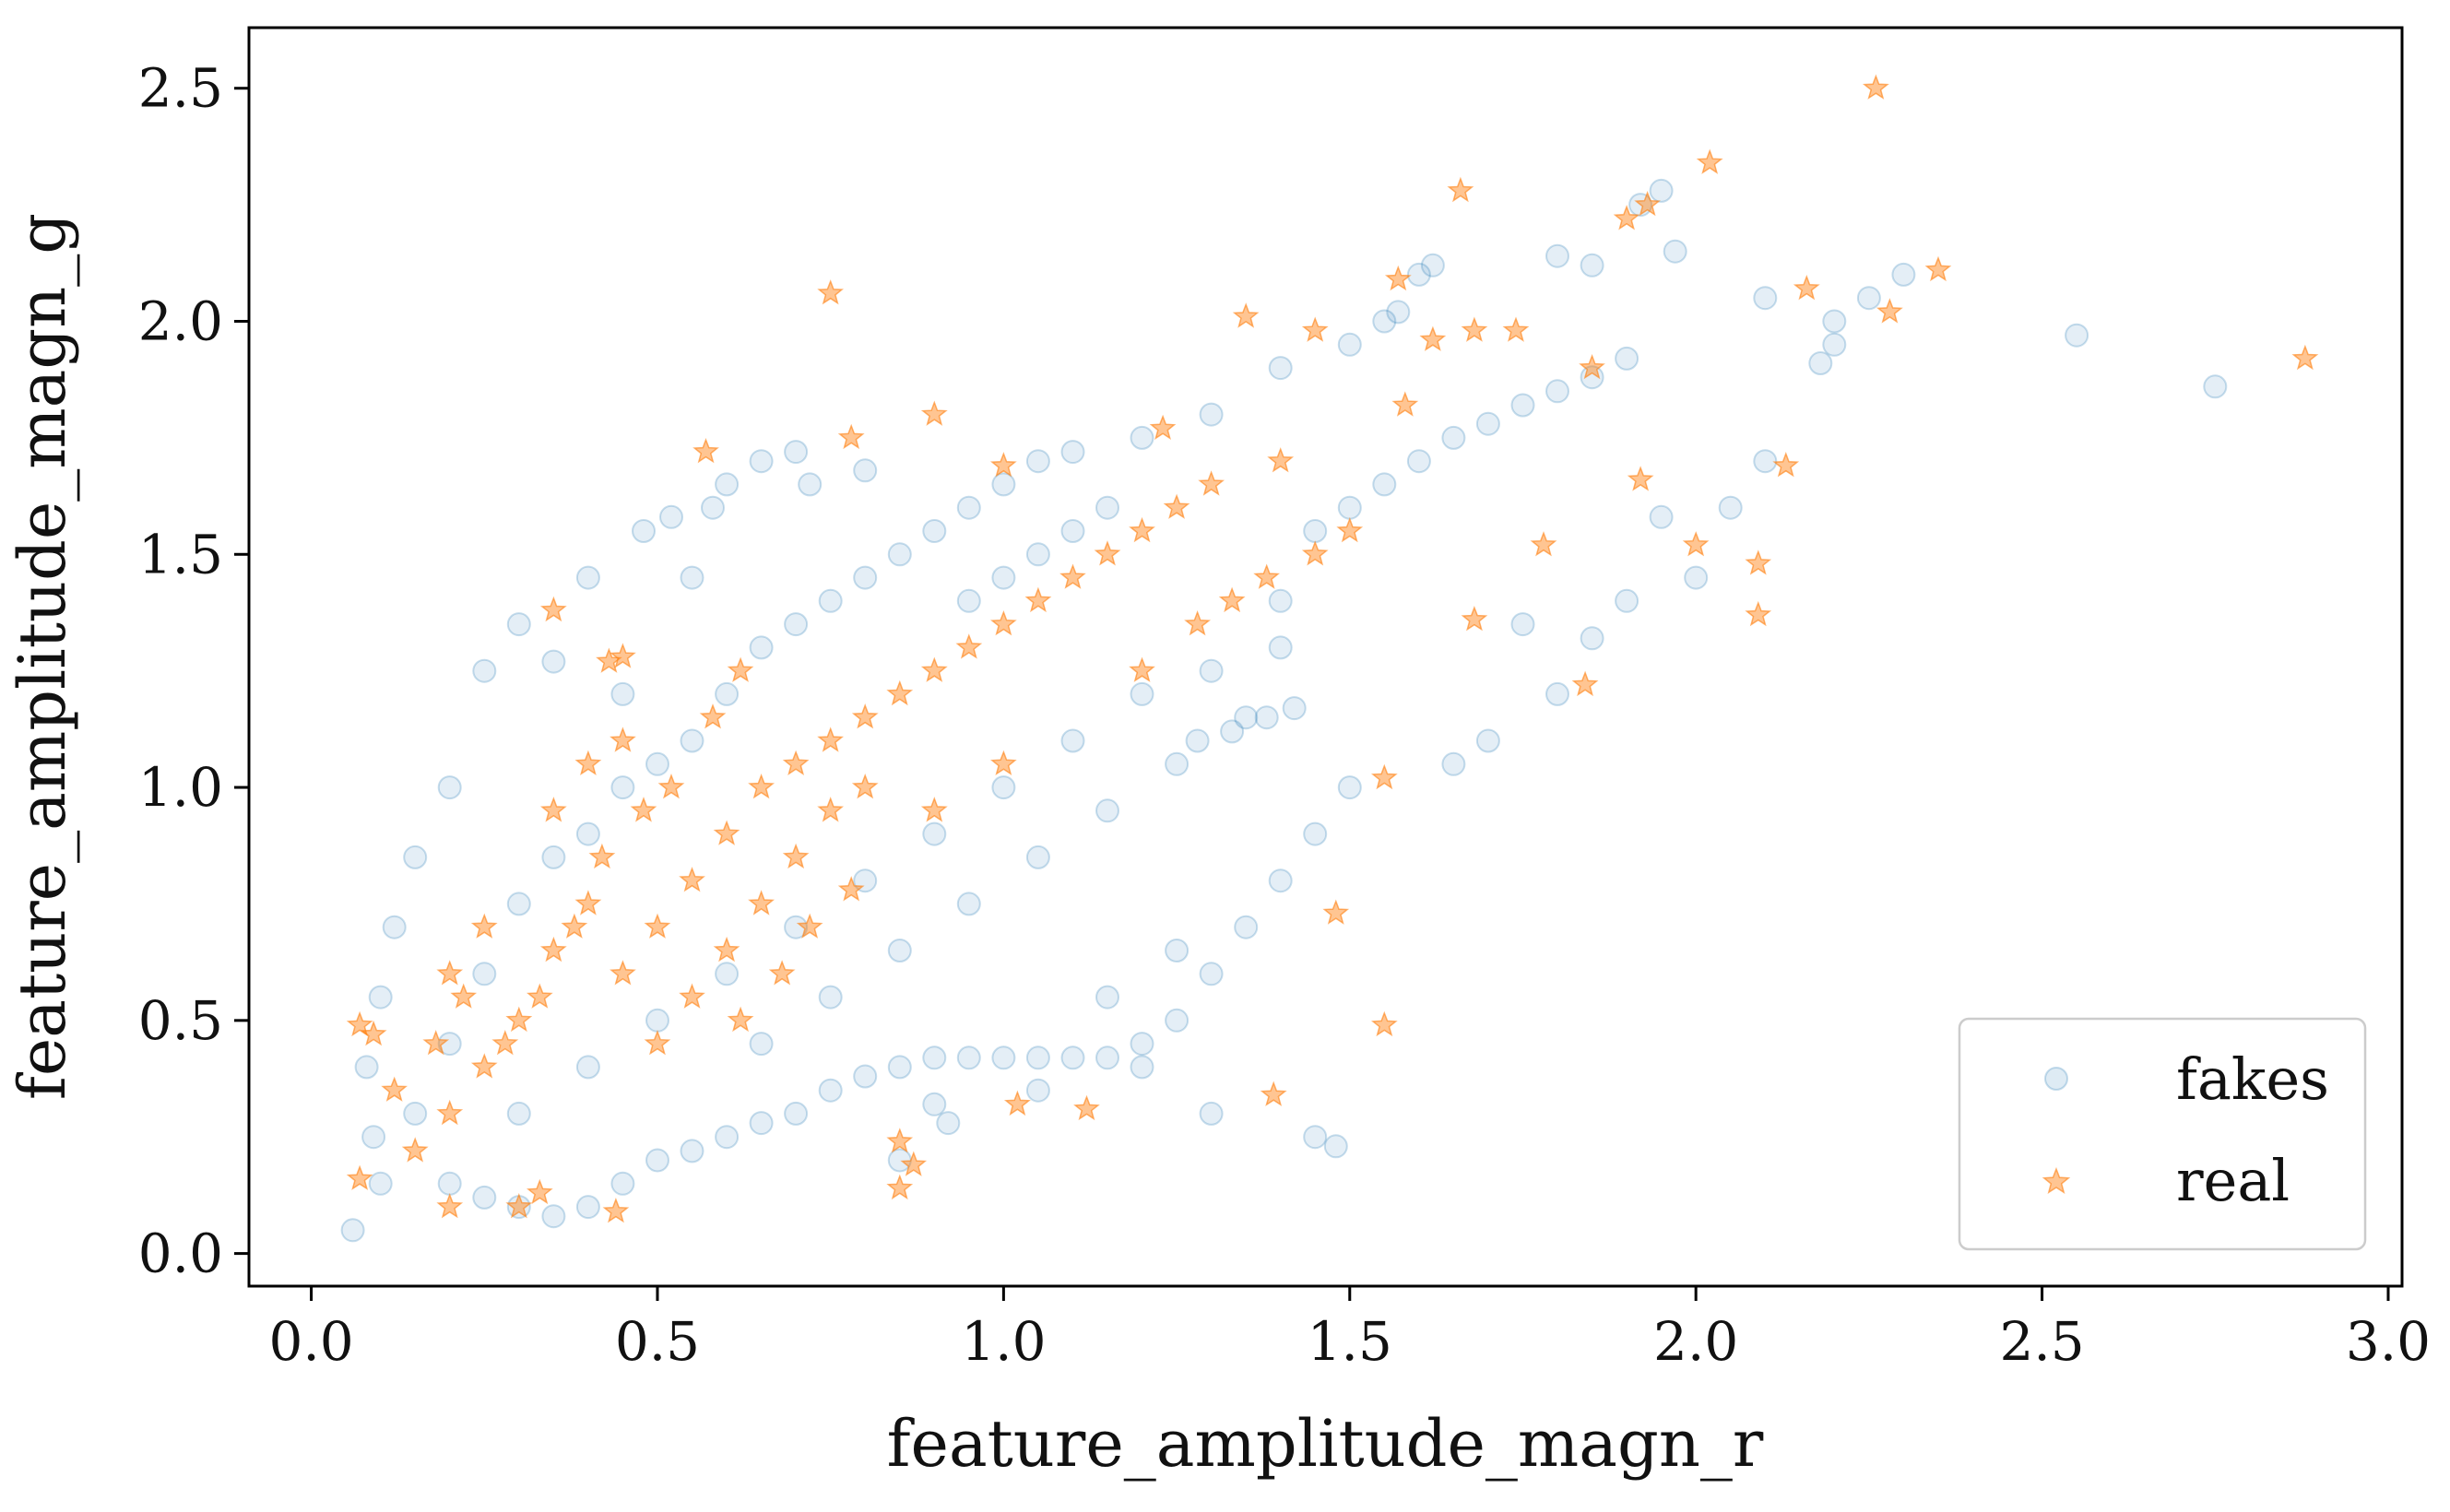  What do you see at coordinates (180, 1020) in the screenshot?
I see `y-tick-label: 0.5` at bounding box center [180, 1020].